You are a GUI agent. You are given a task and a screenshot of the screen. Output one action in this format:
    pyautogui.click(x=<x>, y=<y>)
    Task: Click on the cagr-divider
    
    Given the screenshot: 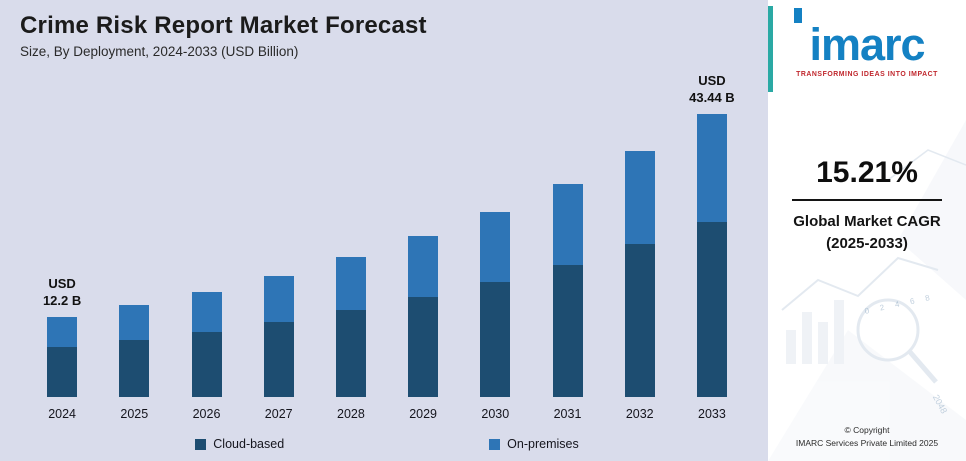 What is the action you would take?
    pyautogui.click(x=867, y=200)
    